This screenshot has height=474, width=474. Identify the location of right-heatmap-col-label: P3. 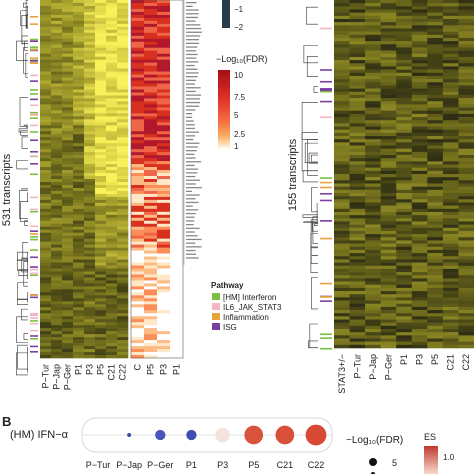
(420, 359).